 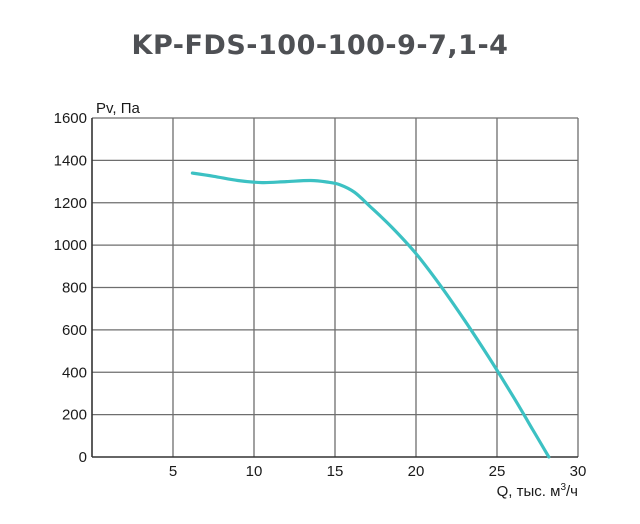 What do you see at coordinates (70, 203) in the screenshot?
I see `y-tick-label: 1200` at bounding box center [70, 203].